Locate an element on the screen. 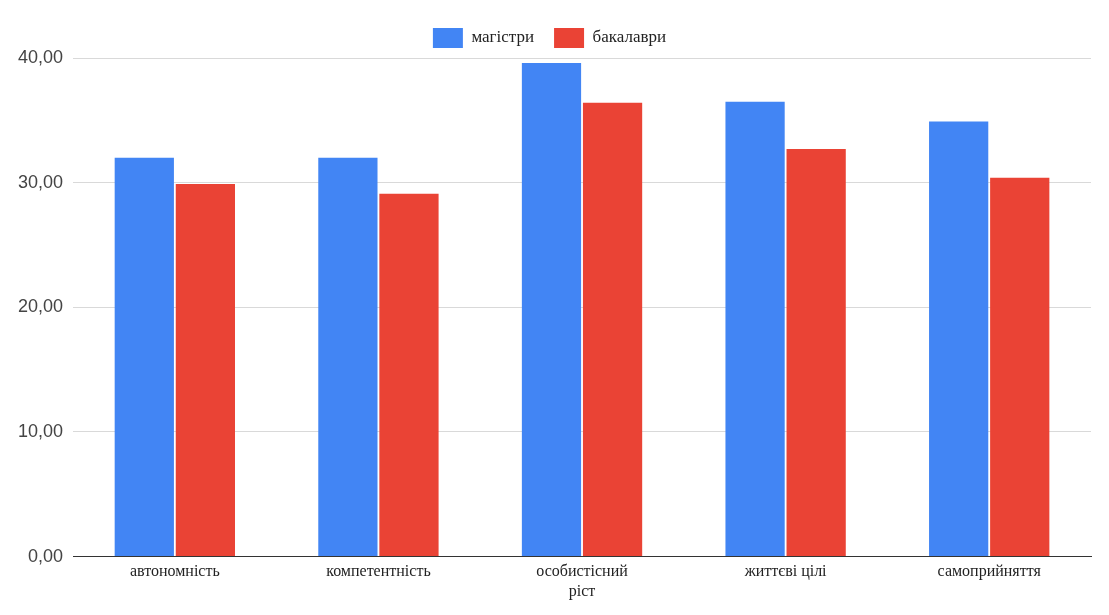 The height and width of the screenshot is (615, 1109). y-tick-label: 20,00 is located at coordinates (41, 306).